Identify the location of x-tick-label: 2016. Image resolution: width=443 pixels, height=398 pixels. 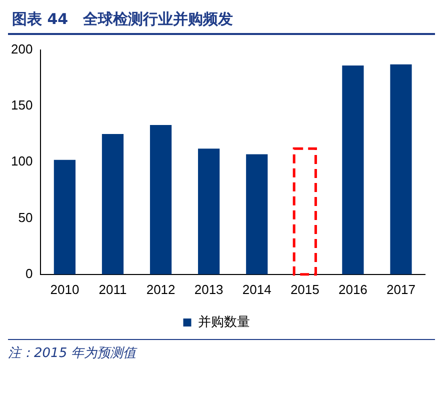
(353, 289).